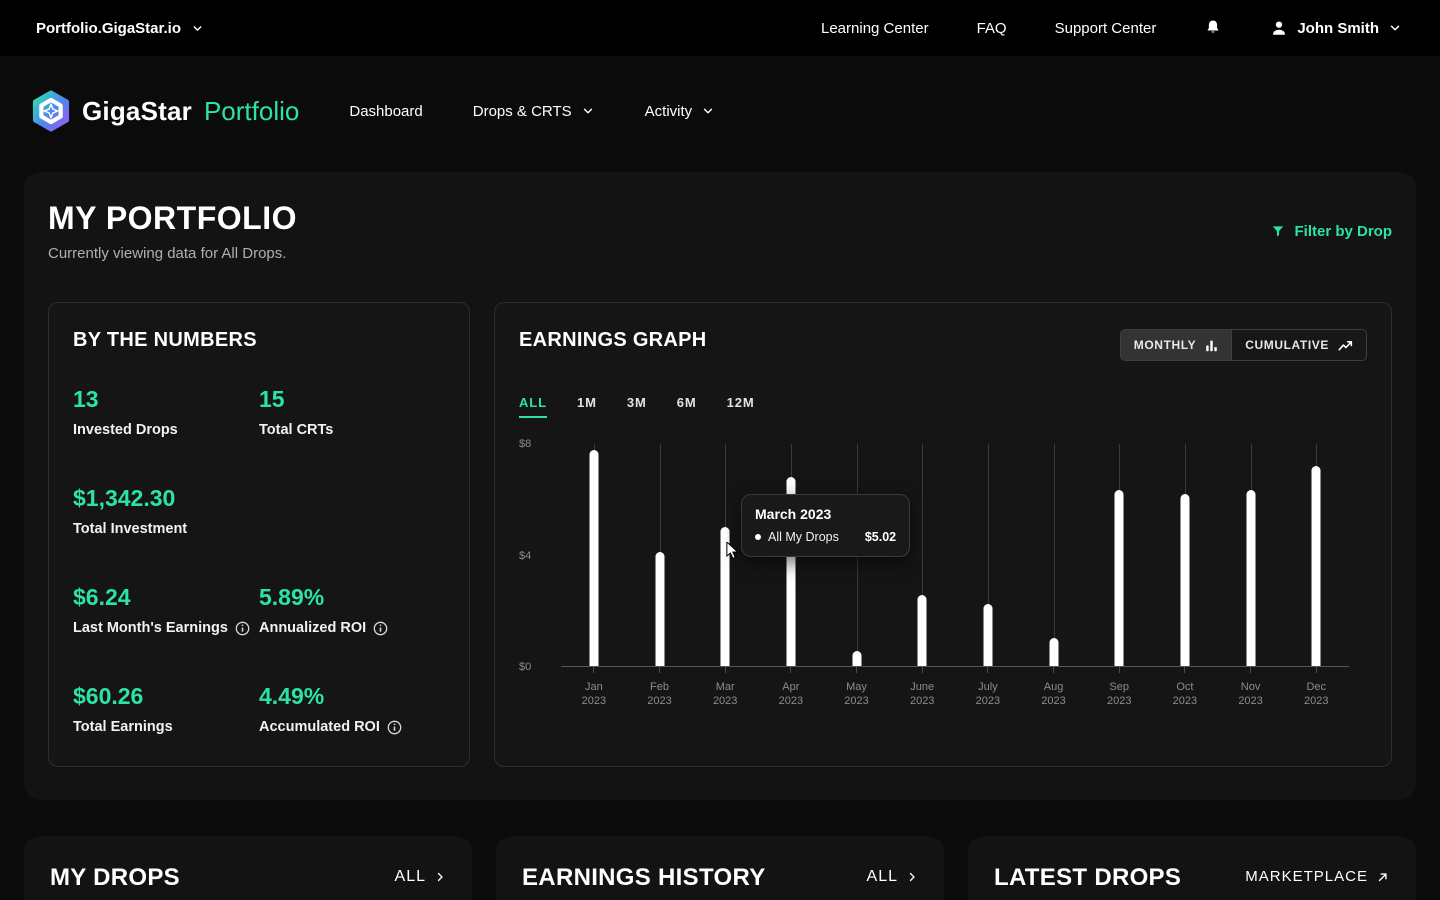 Image resolution: width=1440 pixels, height=900 pixels. What do you see at coordinates (420, 877) in the screenshot?
I see `my-drops-all-link: ALL` at bounding box center [420, 877].